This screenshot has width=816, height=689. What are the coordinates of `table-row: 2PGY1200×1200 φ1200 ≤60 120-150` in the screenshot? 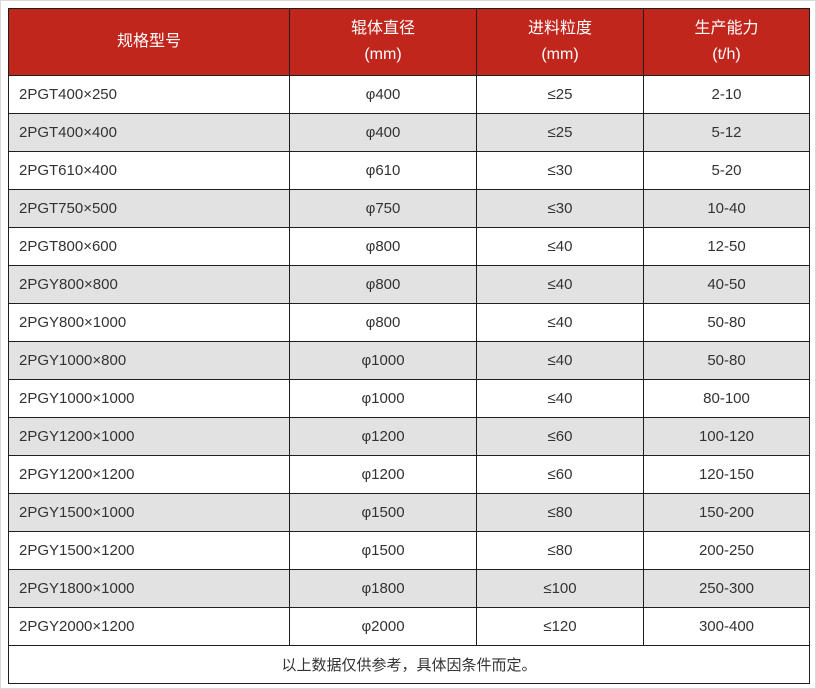 It's located at (409, 474).